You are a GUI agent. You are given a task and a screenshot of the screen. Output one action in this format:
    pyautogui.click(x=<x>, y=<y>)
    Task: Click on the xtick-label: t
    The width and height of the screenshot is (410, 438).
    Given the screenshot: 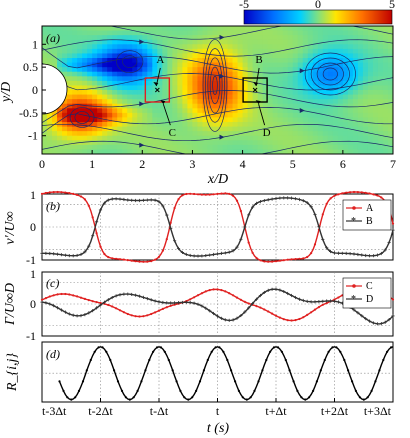 What is the action you would take?
    pyautogui.click(x=218, y=411)
    